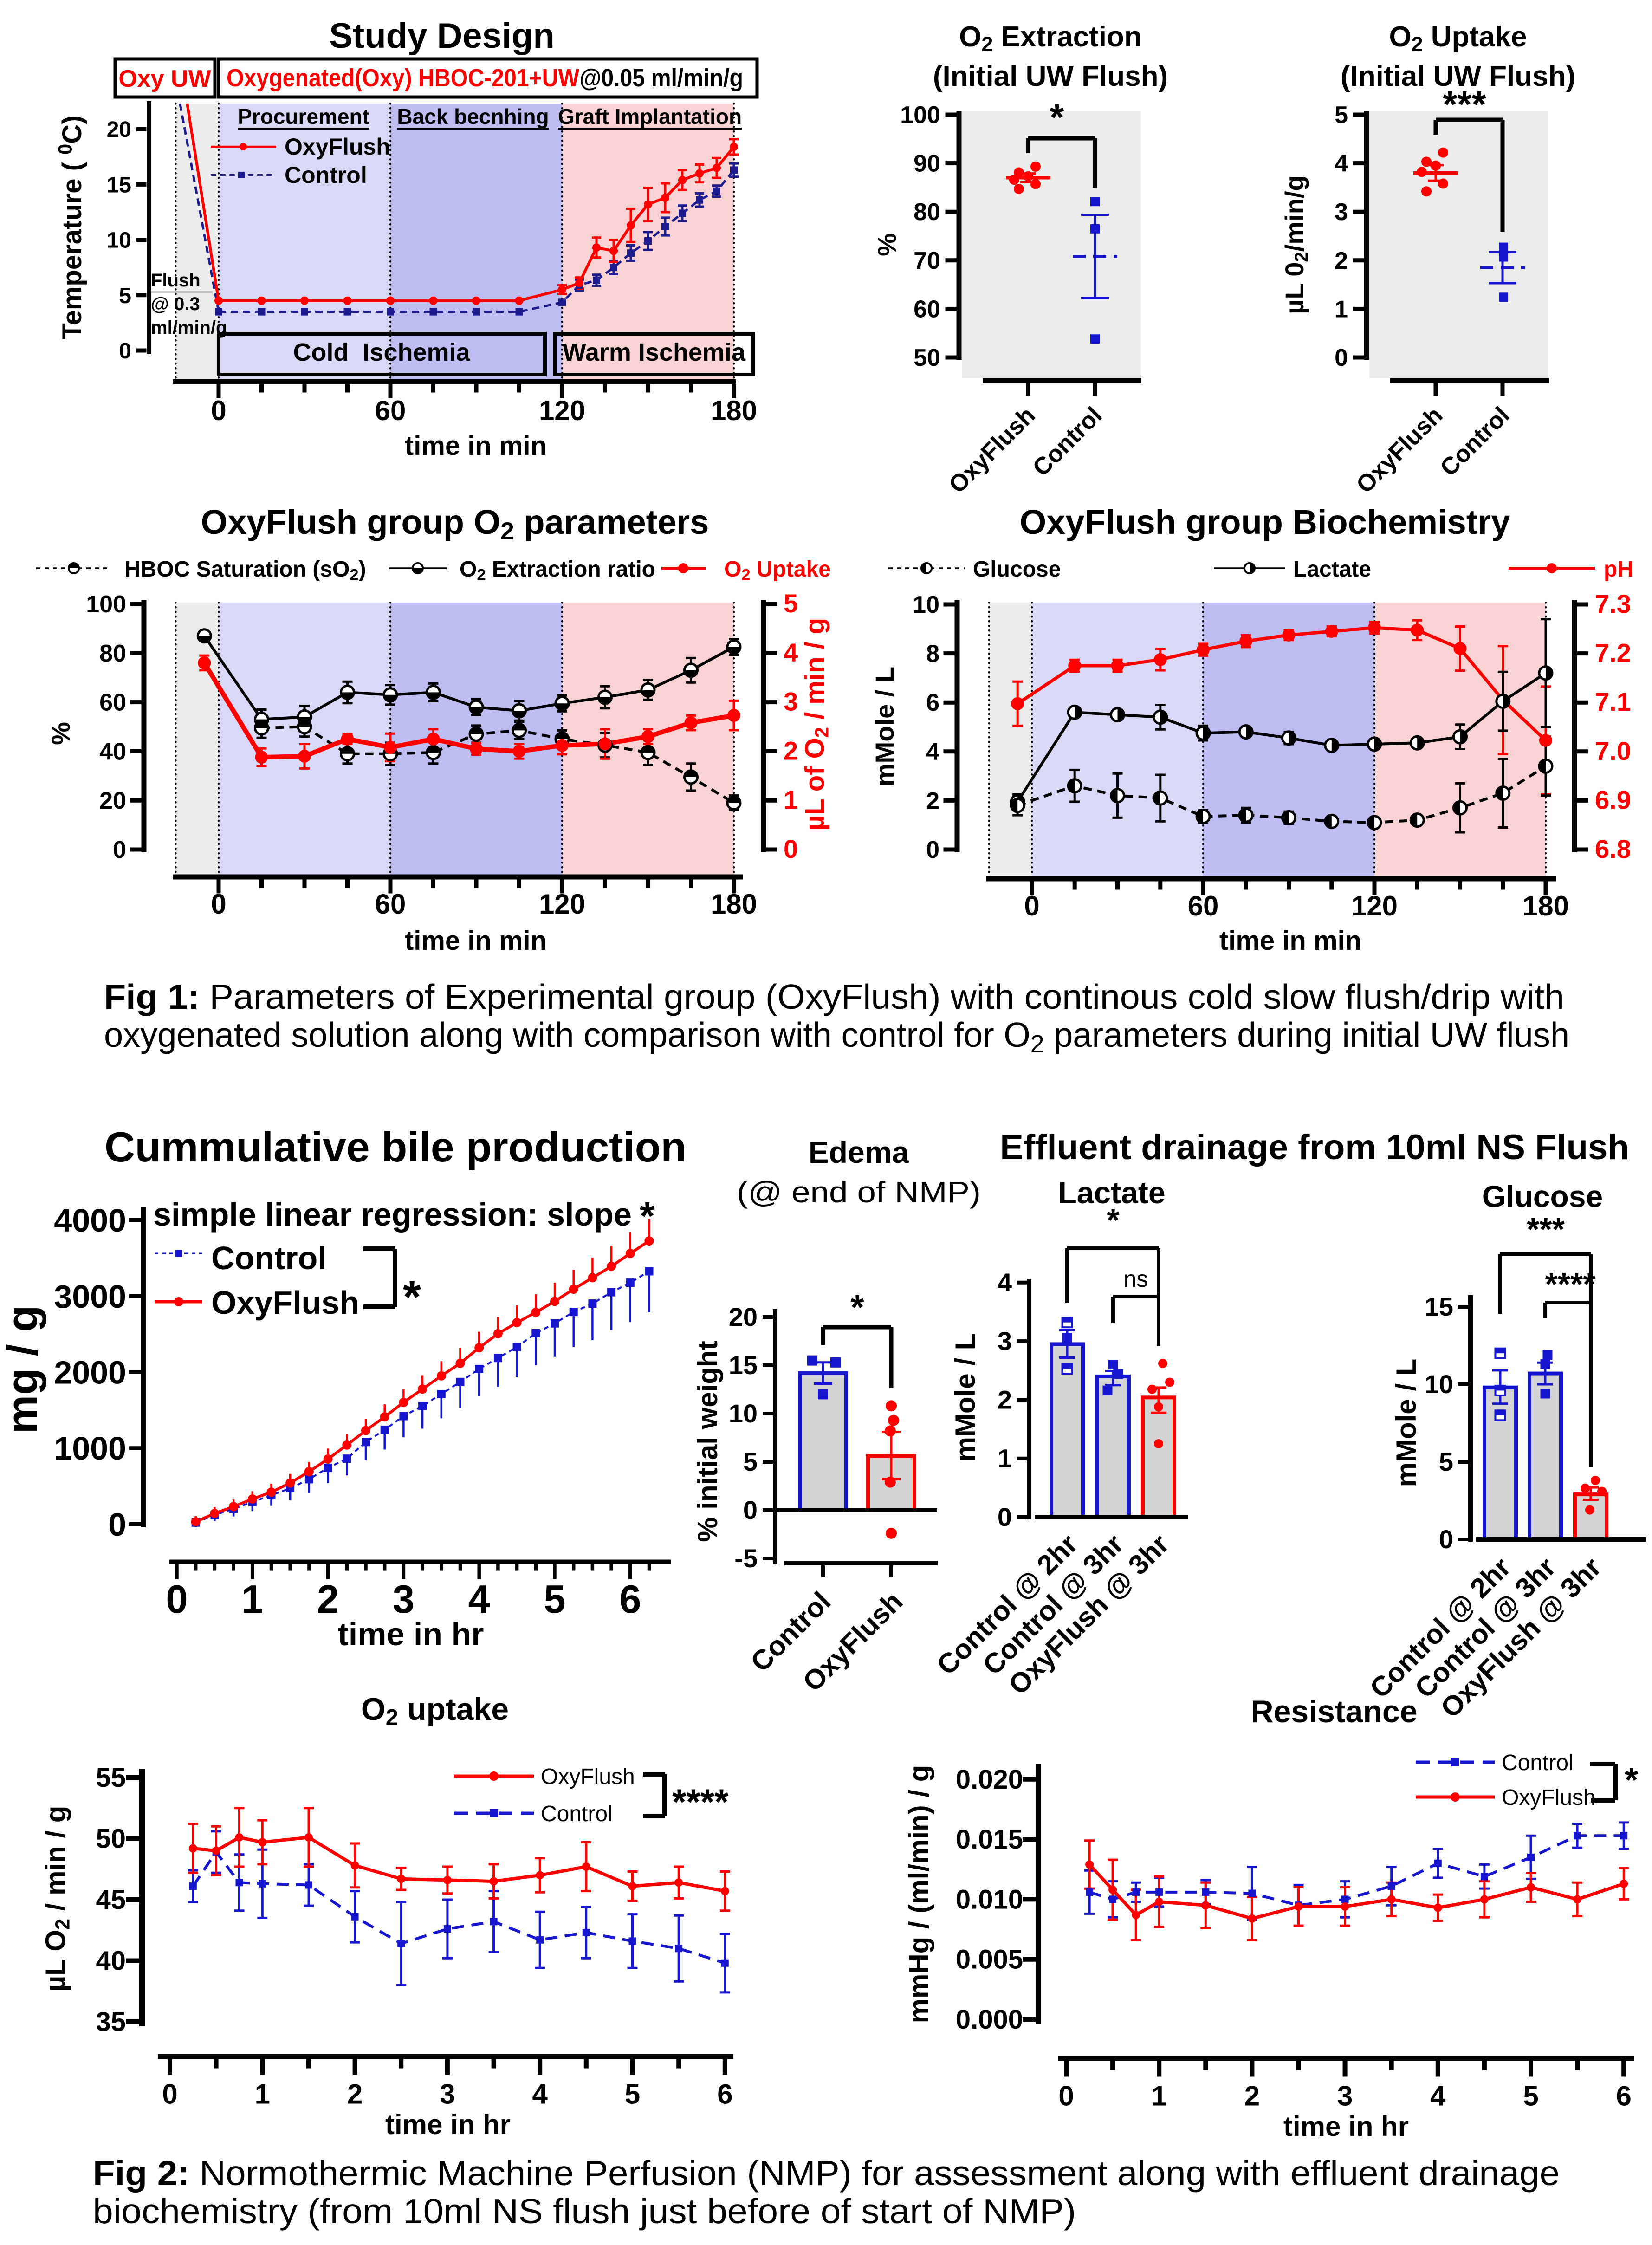  What do you see at coordinates (404, 1600) in the screenshot?
I see `svg-text: 3` at bounding box center [404, 1600].